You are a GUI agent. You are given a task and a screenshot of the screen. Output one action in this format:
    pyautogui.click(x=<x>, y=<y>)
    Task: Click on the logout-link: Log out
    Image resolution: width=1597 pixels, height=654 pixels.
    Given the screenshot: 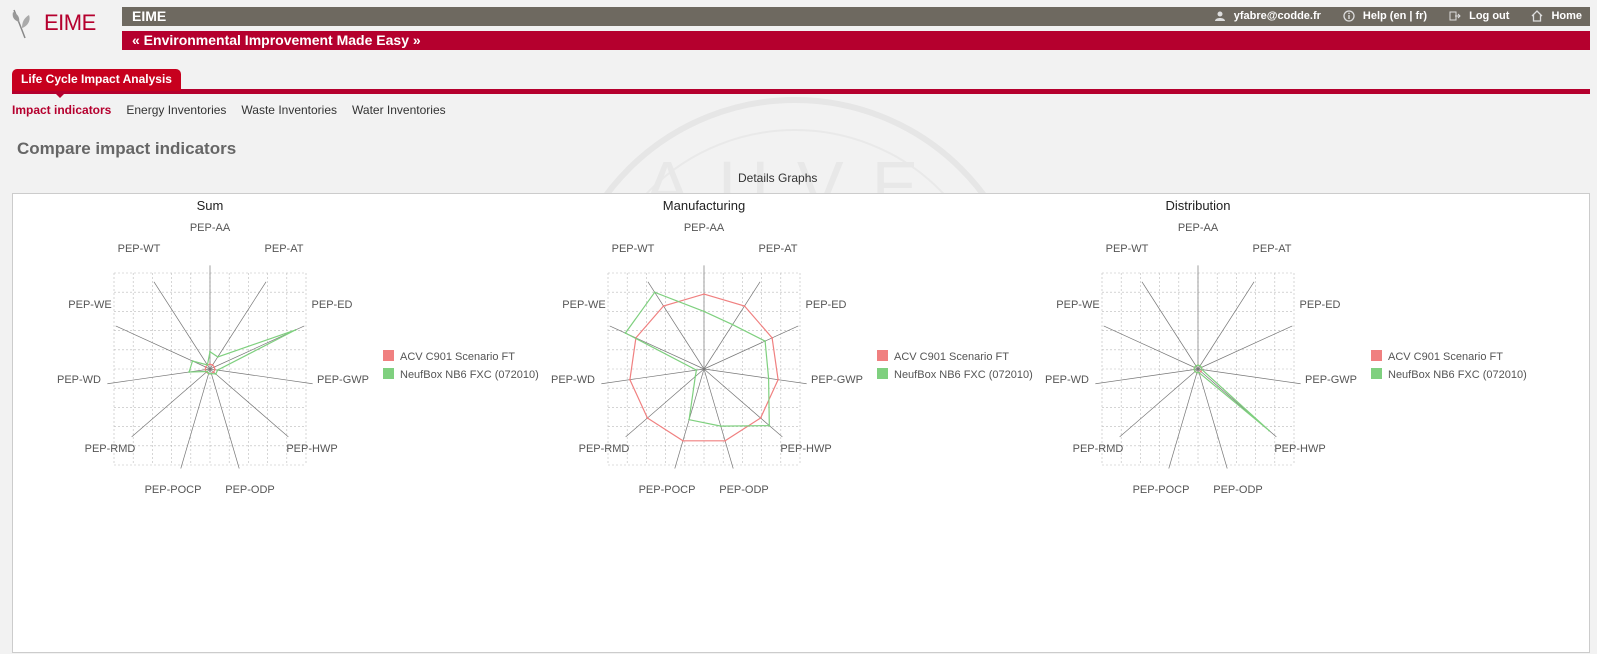 What is the action you would take?
    pyautogui.click(x=1479, y=16)
    